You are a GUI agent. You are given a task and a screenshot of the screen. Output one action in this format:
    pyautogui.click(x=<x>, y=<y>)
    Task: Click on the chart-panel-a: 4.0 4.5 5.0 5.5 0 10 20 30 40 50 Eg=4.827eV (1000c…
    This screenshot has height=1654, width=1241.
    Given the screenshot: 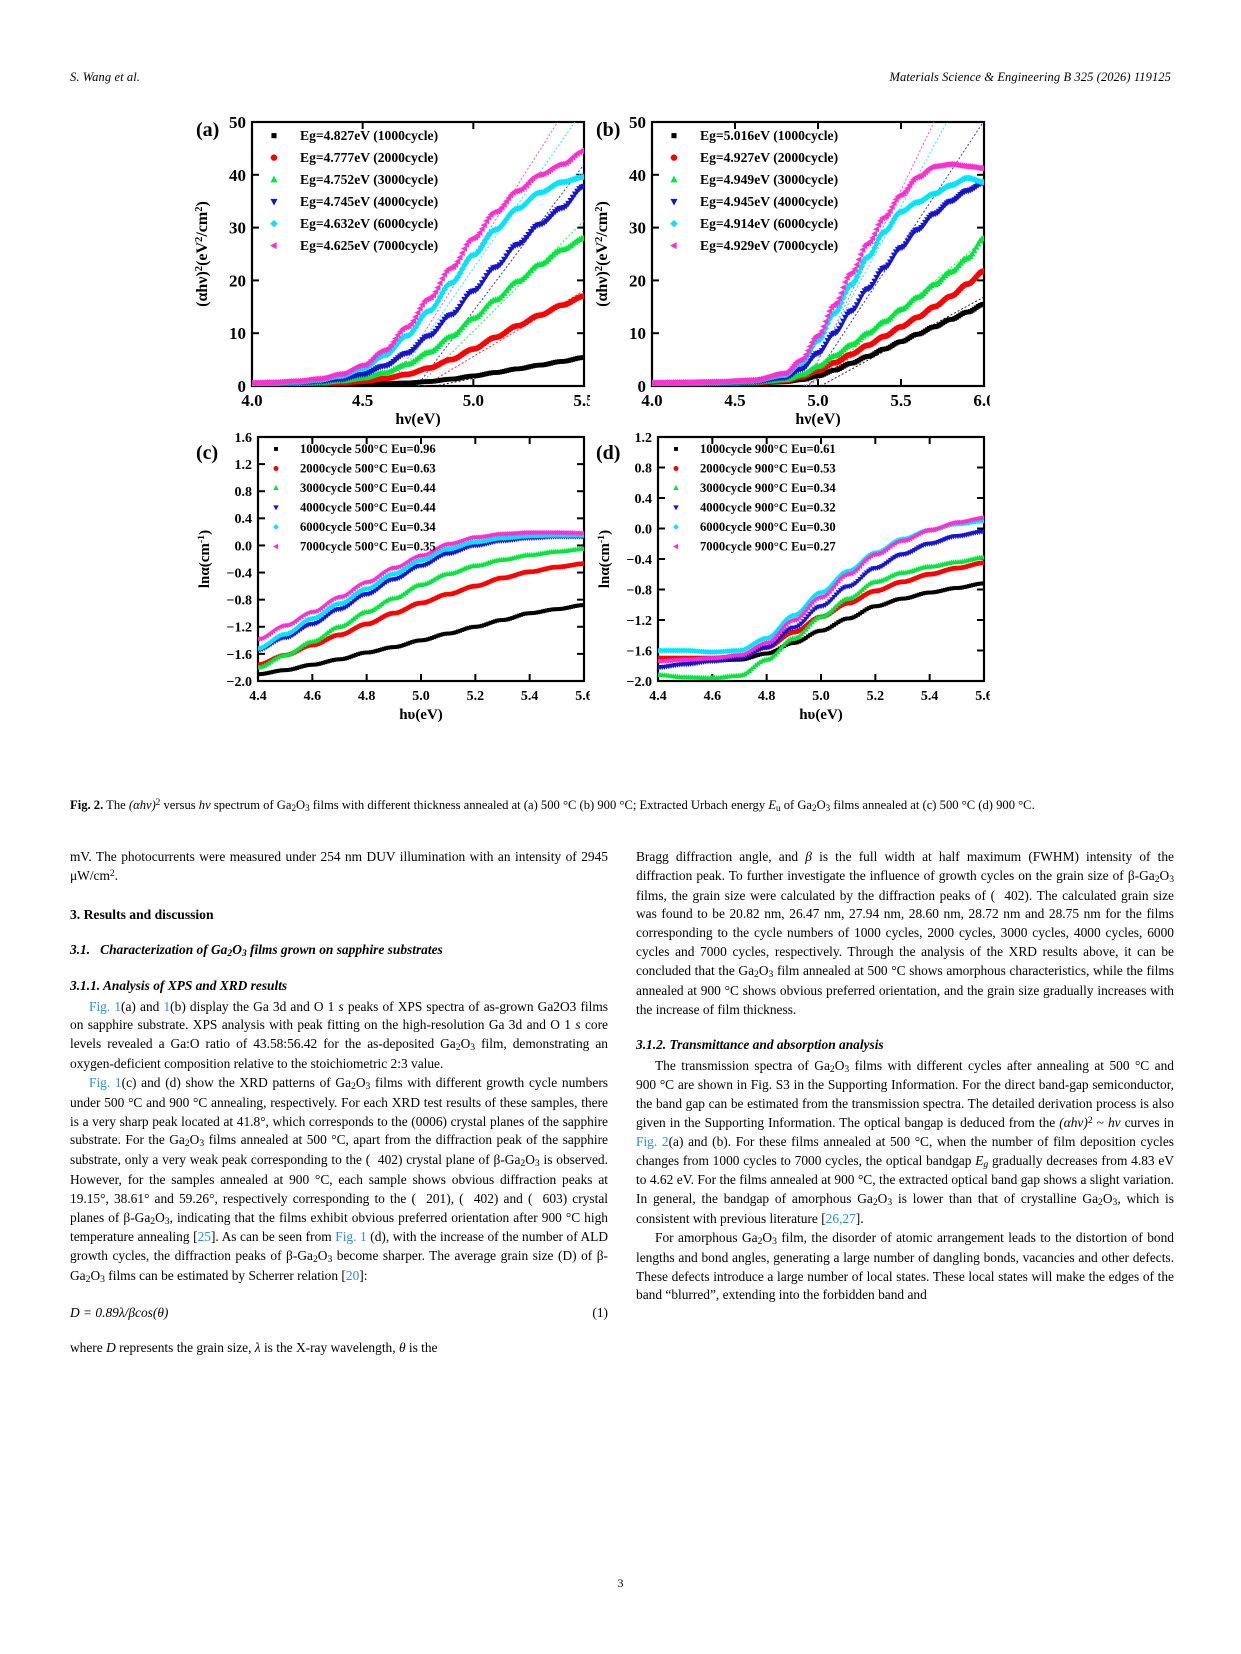 What is the action you would take?
    pyautogui.click(x=390, y=268)
    